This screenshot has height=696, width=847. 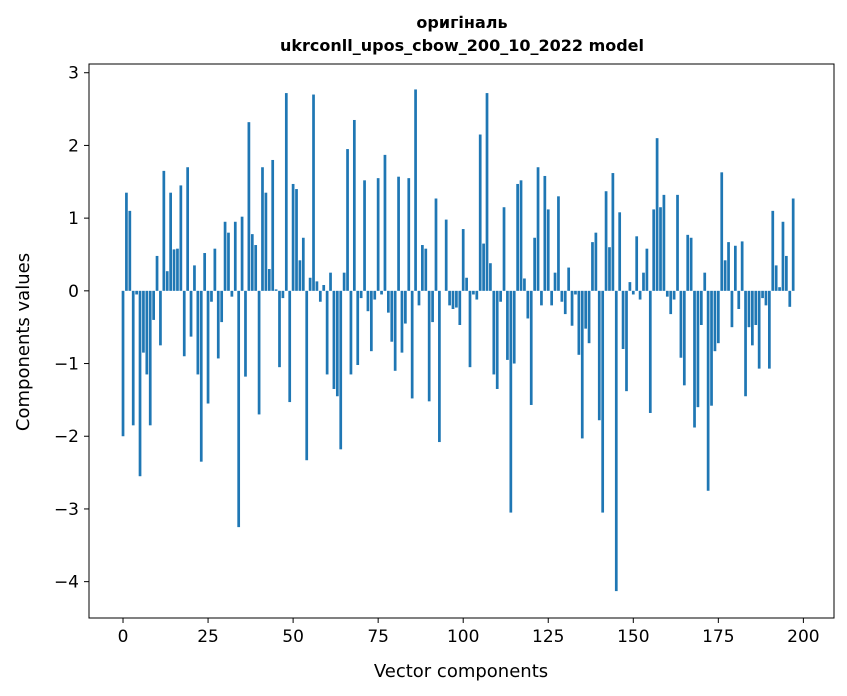 What do you see at coordinates (469, 632) in the screenshot?
I see `x-axis-ticks: 0 25 50 75 100 125 150 175 200` at bounding box center [469, 632].